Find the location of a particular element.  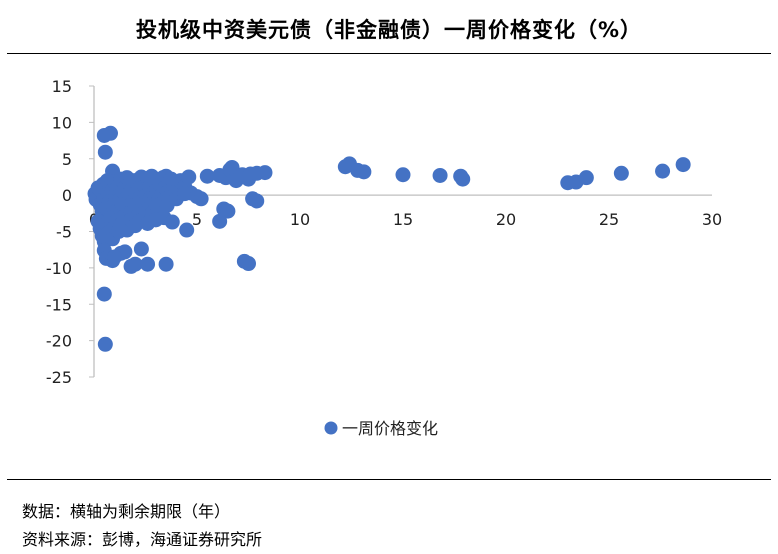

x-tick-label: 10 is located at coordinates (300, 219).